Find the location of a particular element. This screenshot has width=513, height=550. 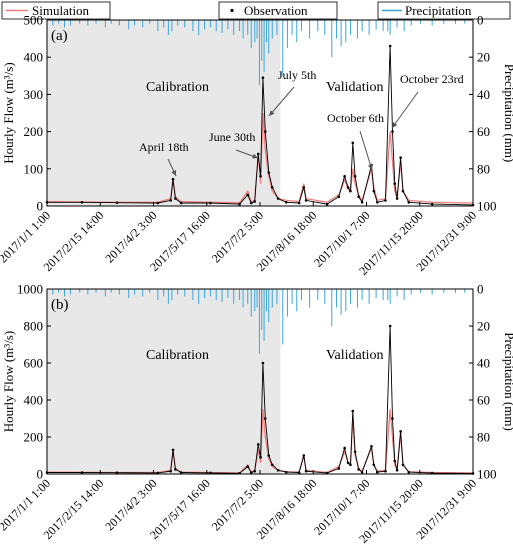

annotation-arrow is located at coordinates (281, 101).